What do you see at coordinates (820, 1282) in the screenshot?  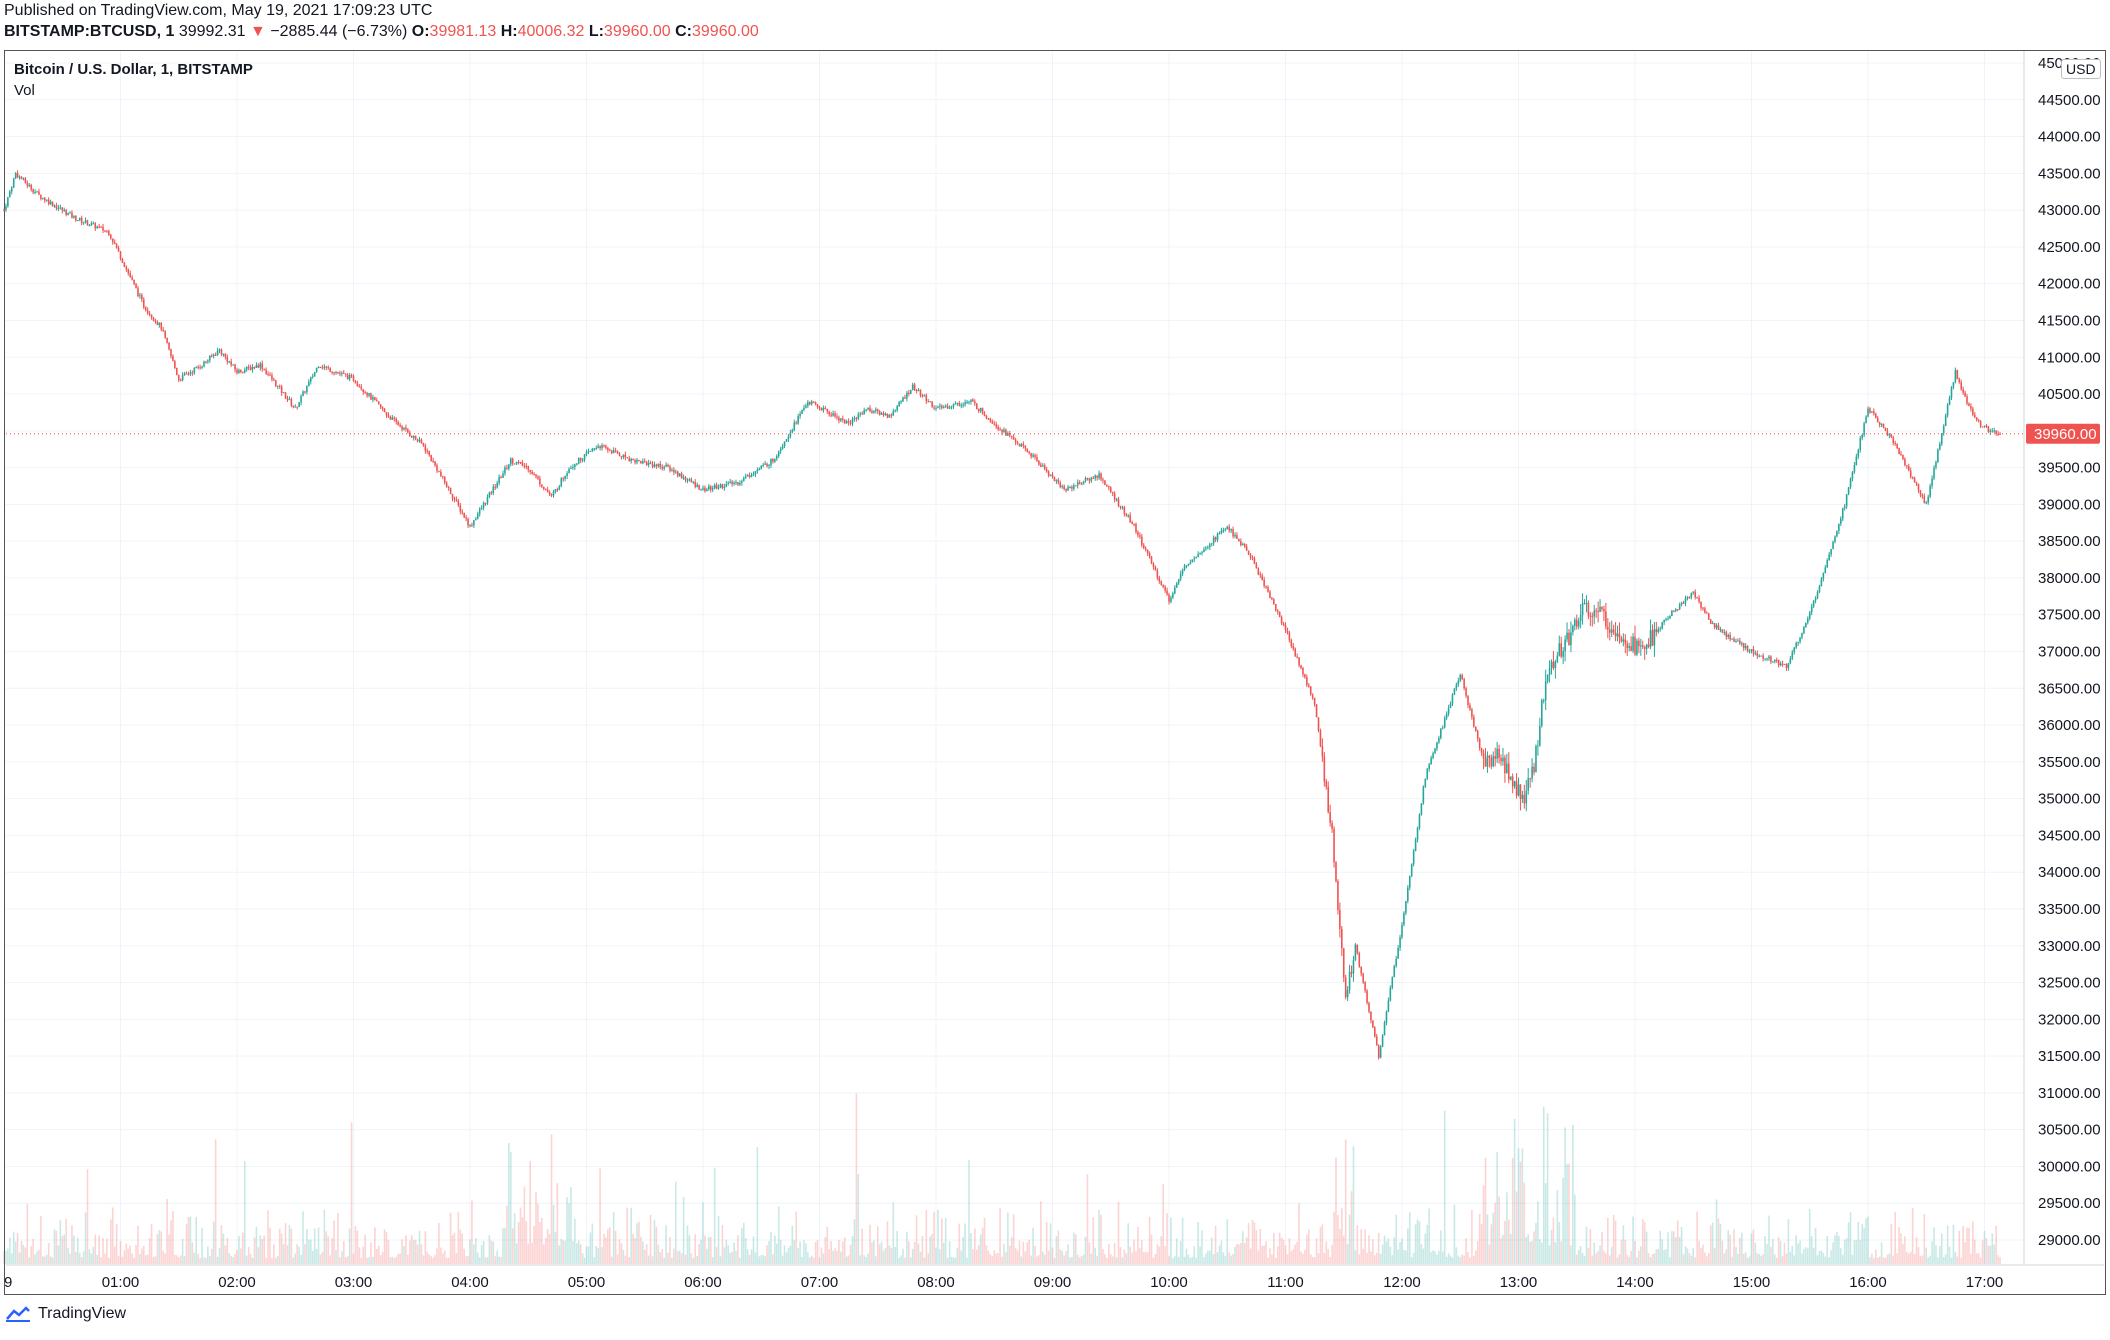 I see `x-tick-label: 07:00` at bounding box center [820, 1282].